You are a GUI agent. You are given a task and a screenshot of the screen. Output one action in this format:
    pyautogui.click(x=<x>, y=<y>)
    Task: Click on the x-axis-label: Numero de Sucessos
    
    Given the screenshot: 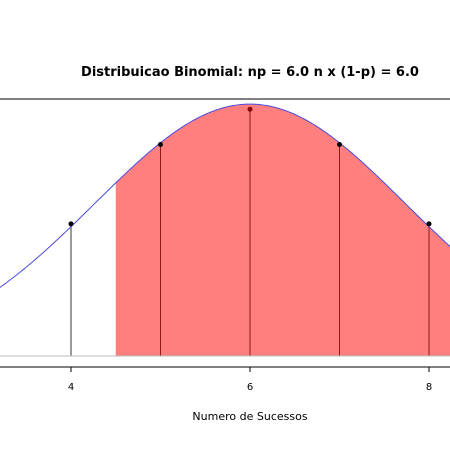 What is the action you would take?
    pyautogui.click(x=249, y=416)
    